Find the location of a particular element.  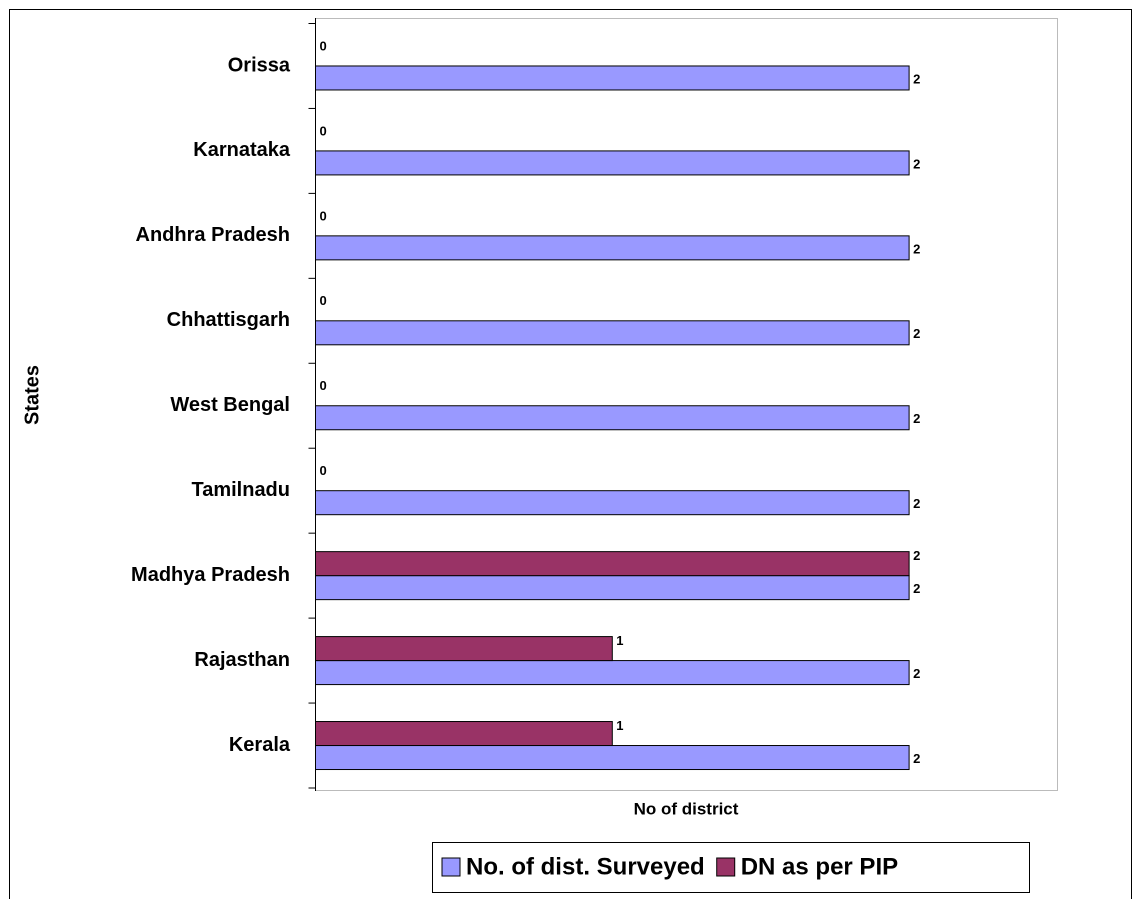

category-label: Karnataka is located at coordinates (242, 150).